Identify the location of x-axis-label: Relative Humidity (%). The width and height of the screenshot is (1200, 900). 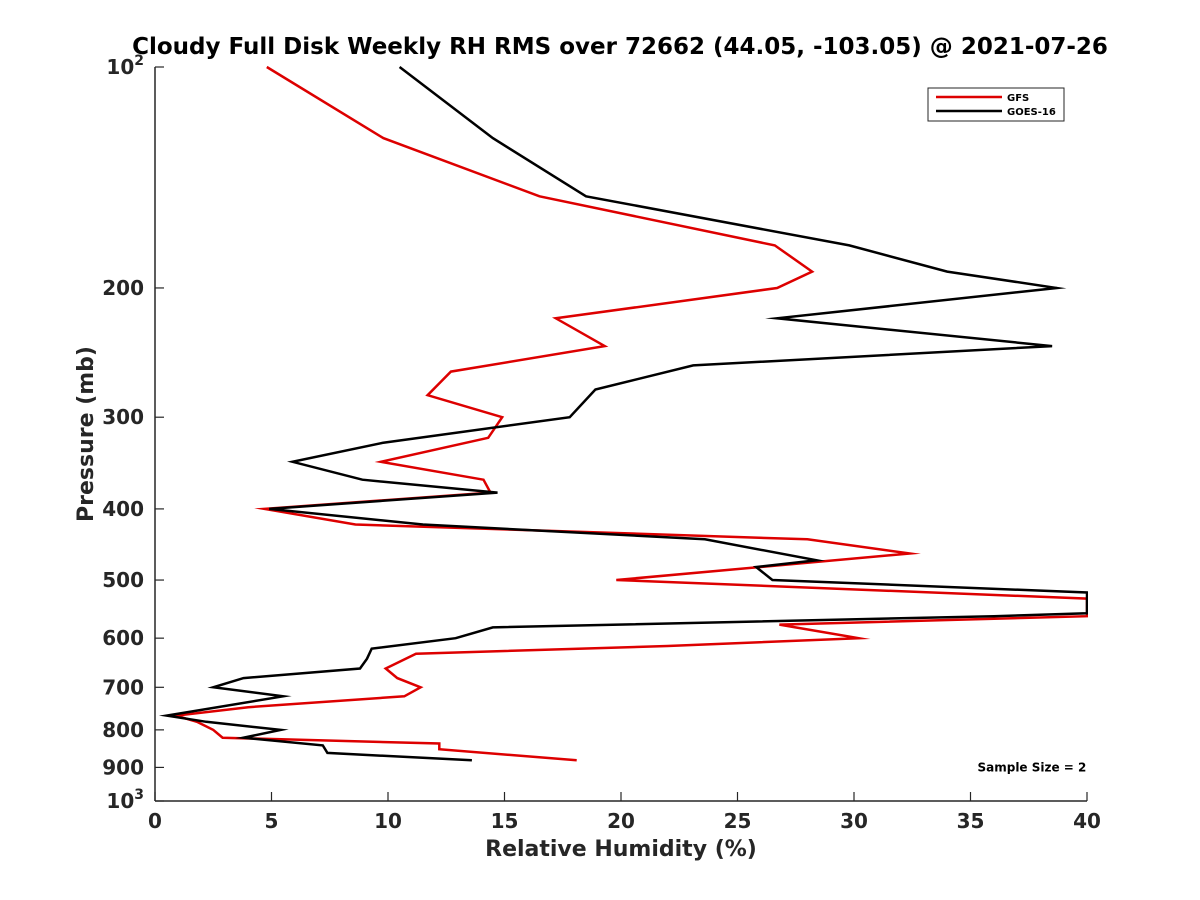
(621, 849).